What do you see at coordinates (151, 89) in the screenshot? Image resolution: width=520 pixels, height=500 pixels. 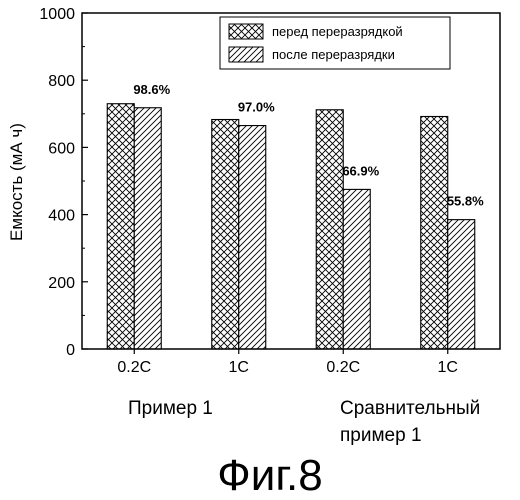 I see `retention-label: 98.6%` at bounding box center [151, 89].